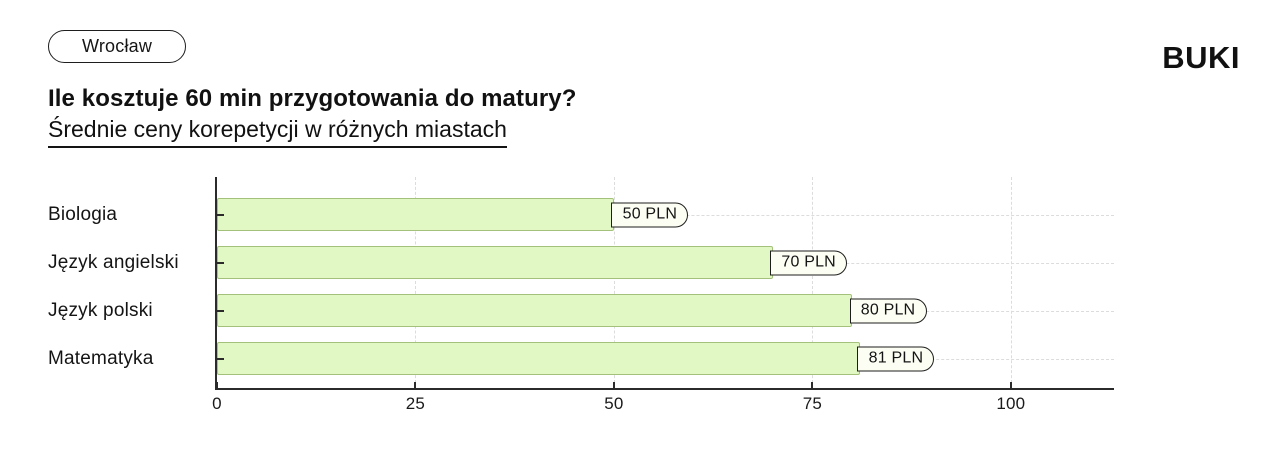 The height and width of the screenshot is (460, 1280). I want to click on x-axis-tick-labels: 0 25 50 75 100, so click(663, 406).